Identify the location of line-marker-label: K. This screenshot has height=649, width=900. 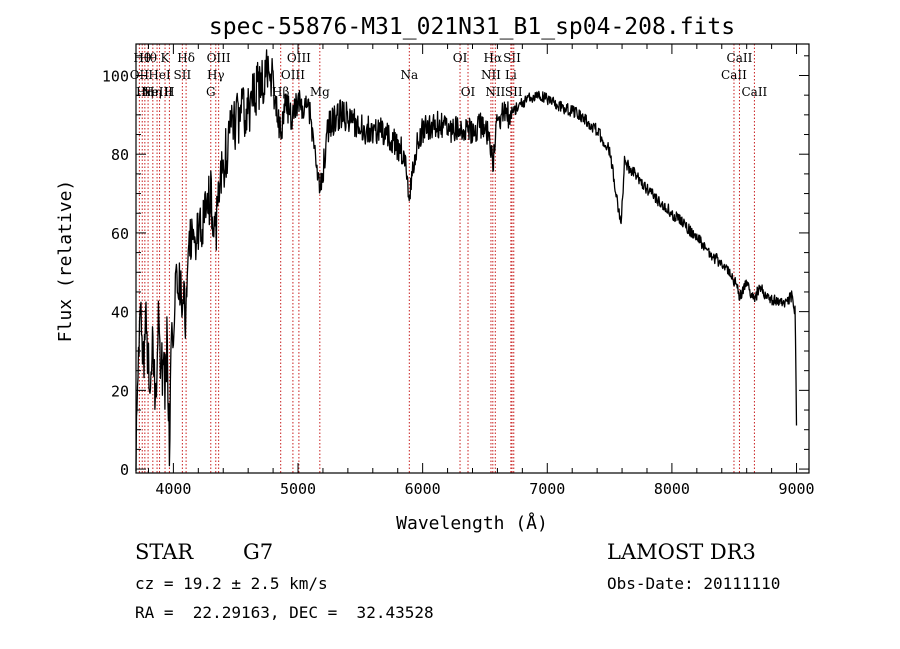
(166, 58).